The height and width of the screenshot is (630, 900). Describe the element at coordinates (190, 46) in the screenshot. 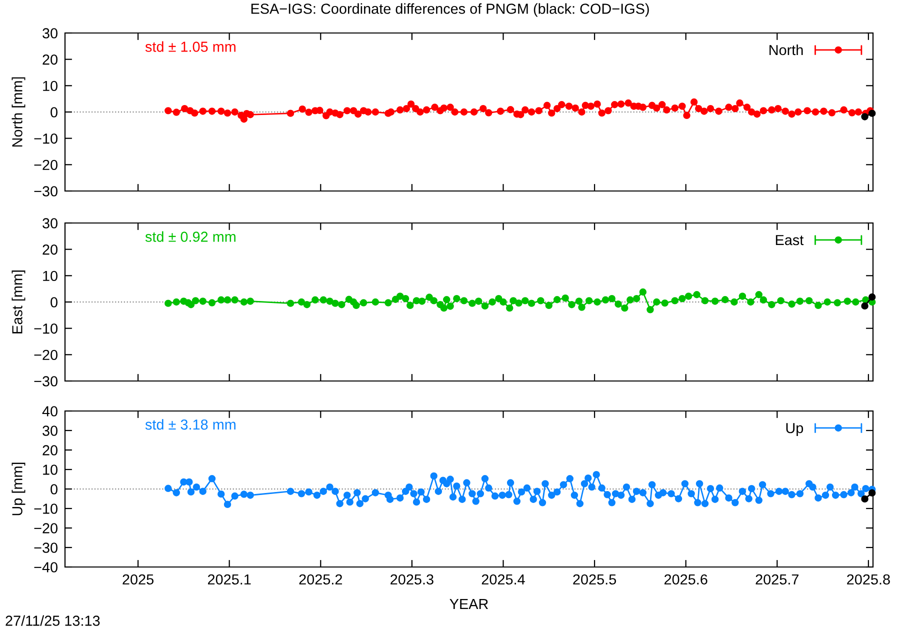

I see `annotation: std ± 1.05 mm` at that location.